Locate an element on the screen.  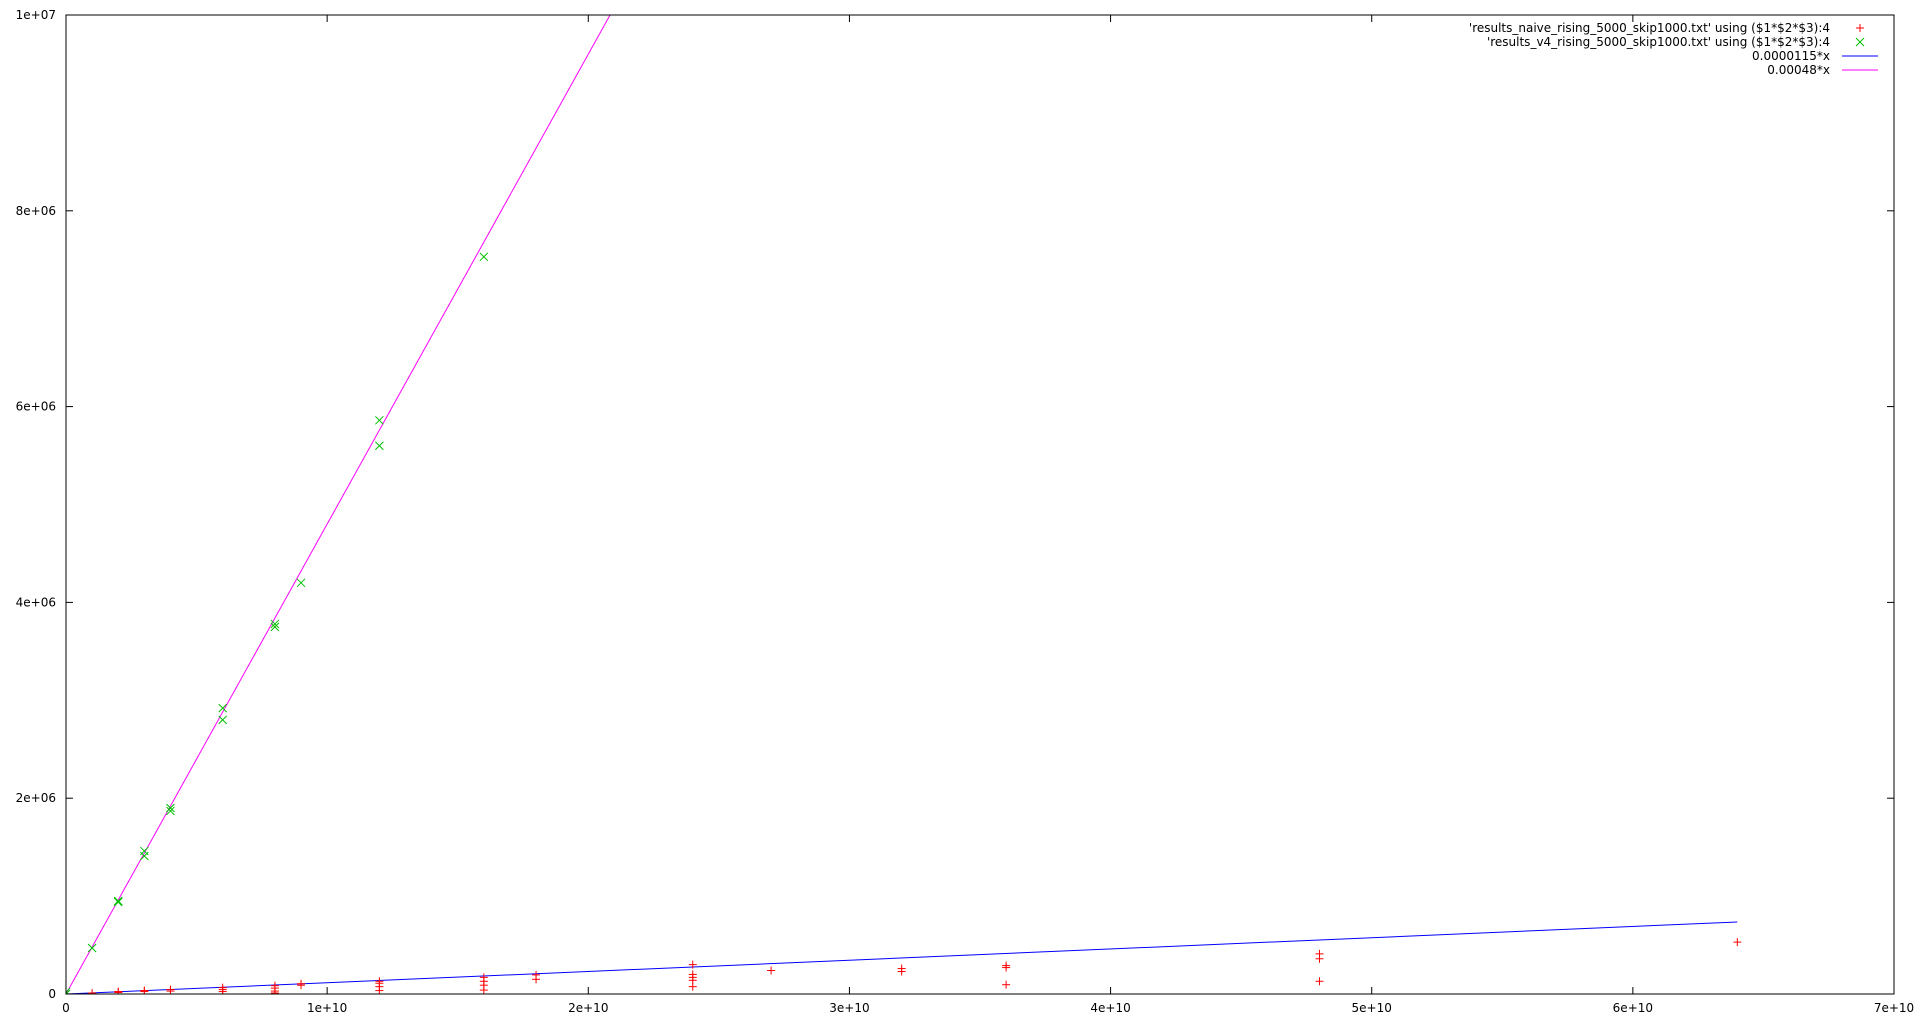
y-tick-label: 8e+06 is located at coordinates (36, 211).